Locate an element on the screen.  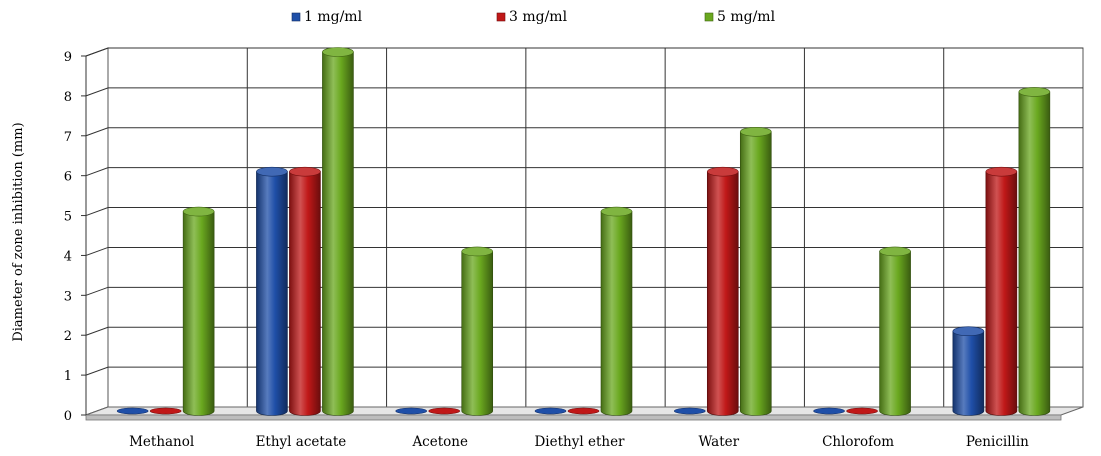
y-axis-title: Diameter of zone inhibition (mm) is located at coordinates (18, 231).